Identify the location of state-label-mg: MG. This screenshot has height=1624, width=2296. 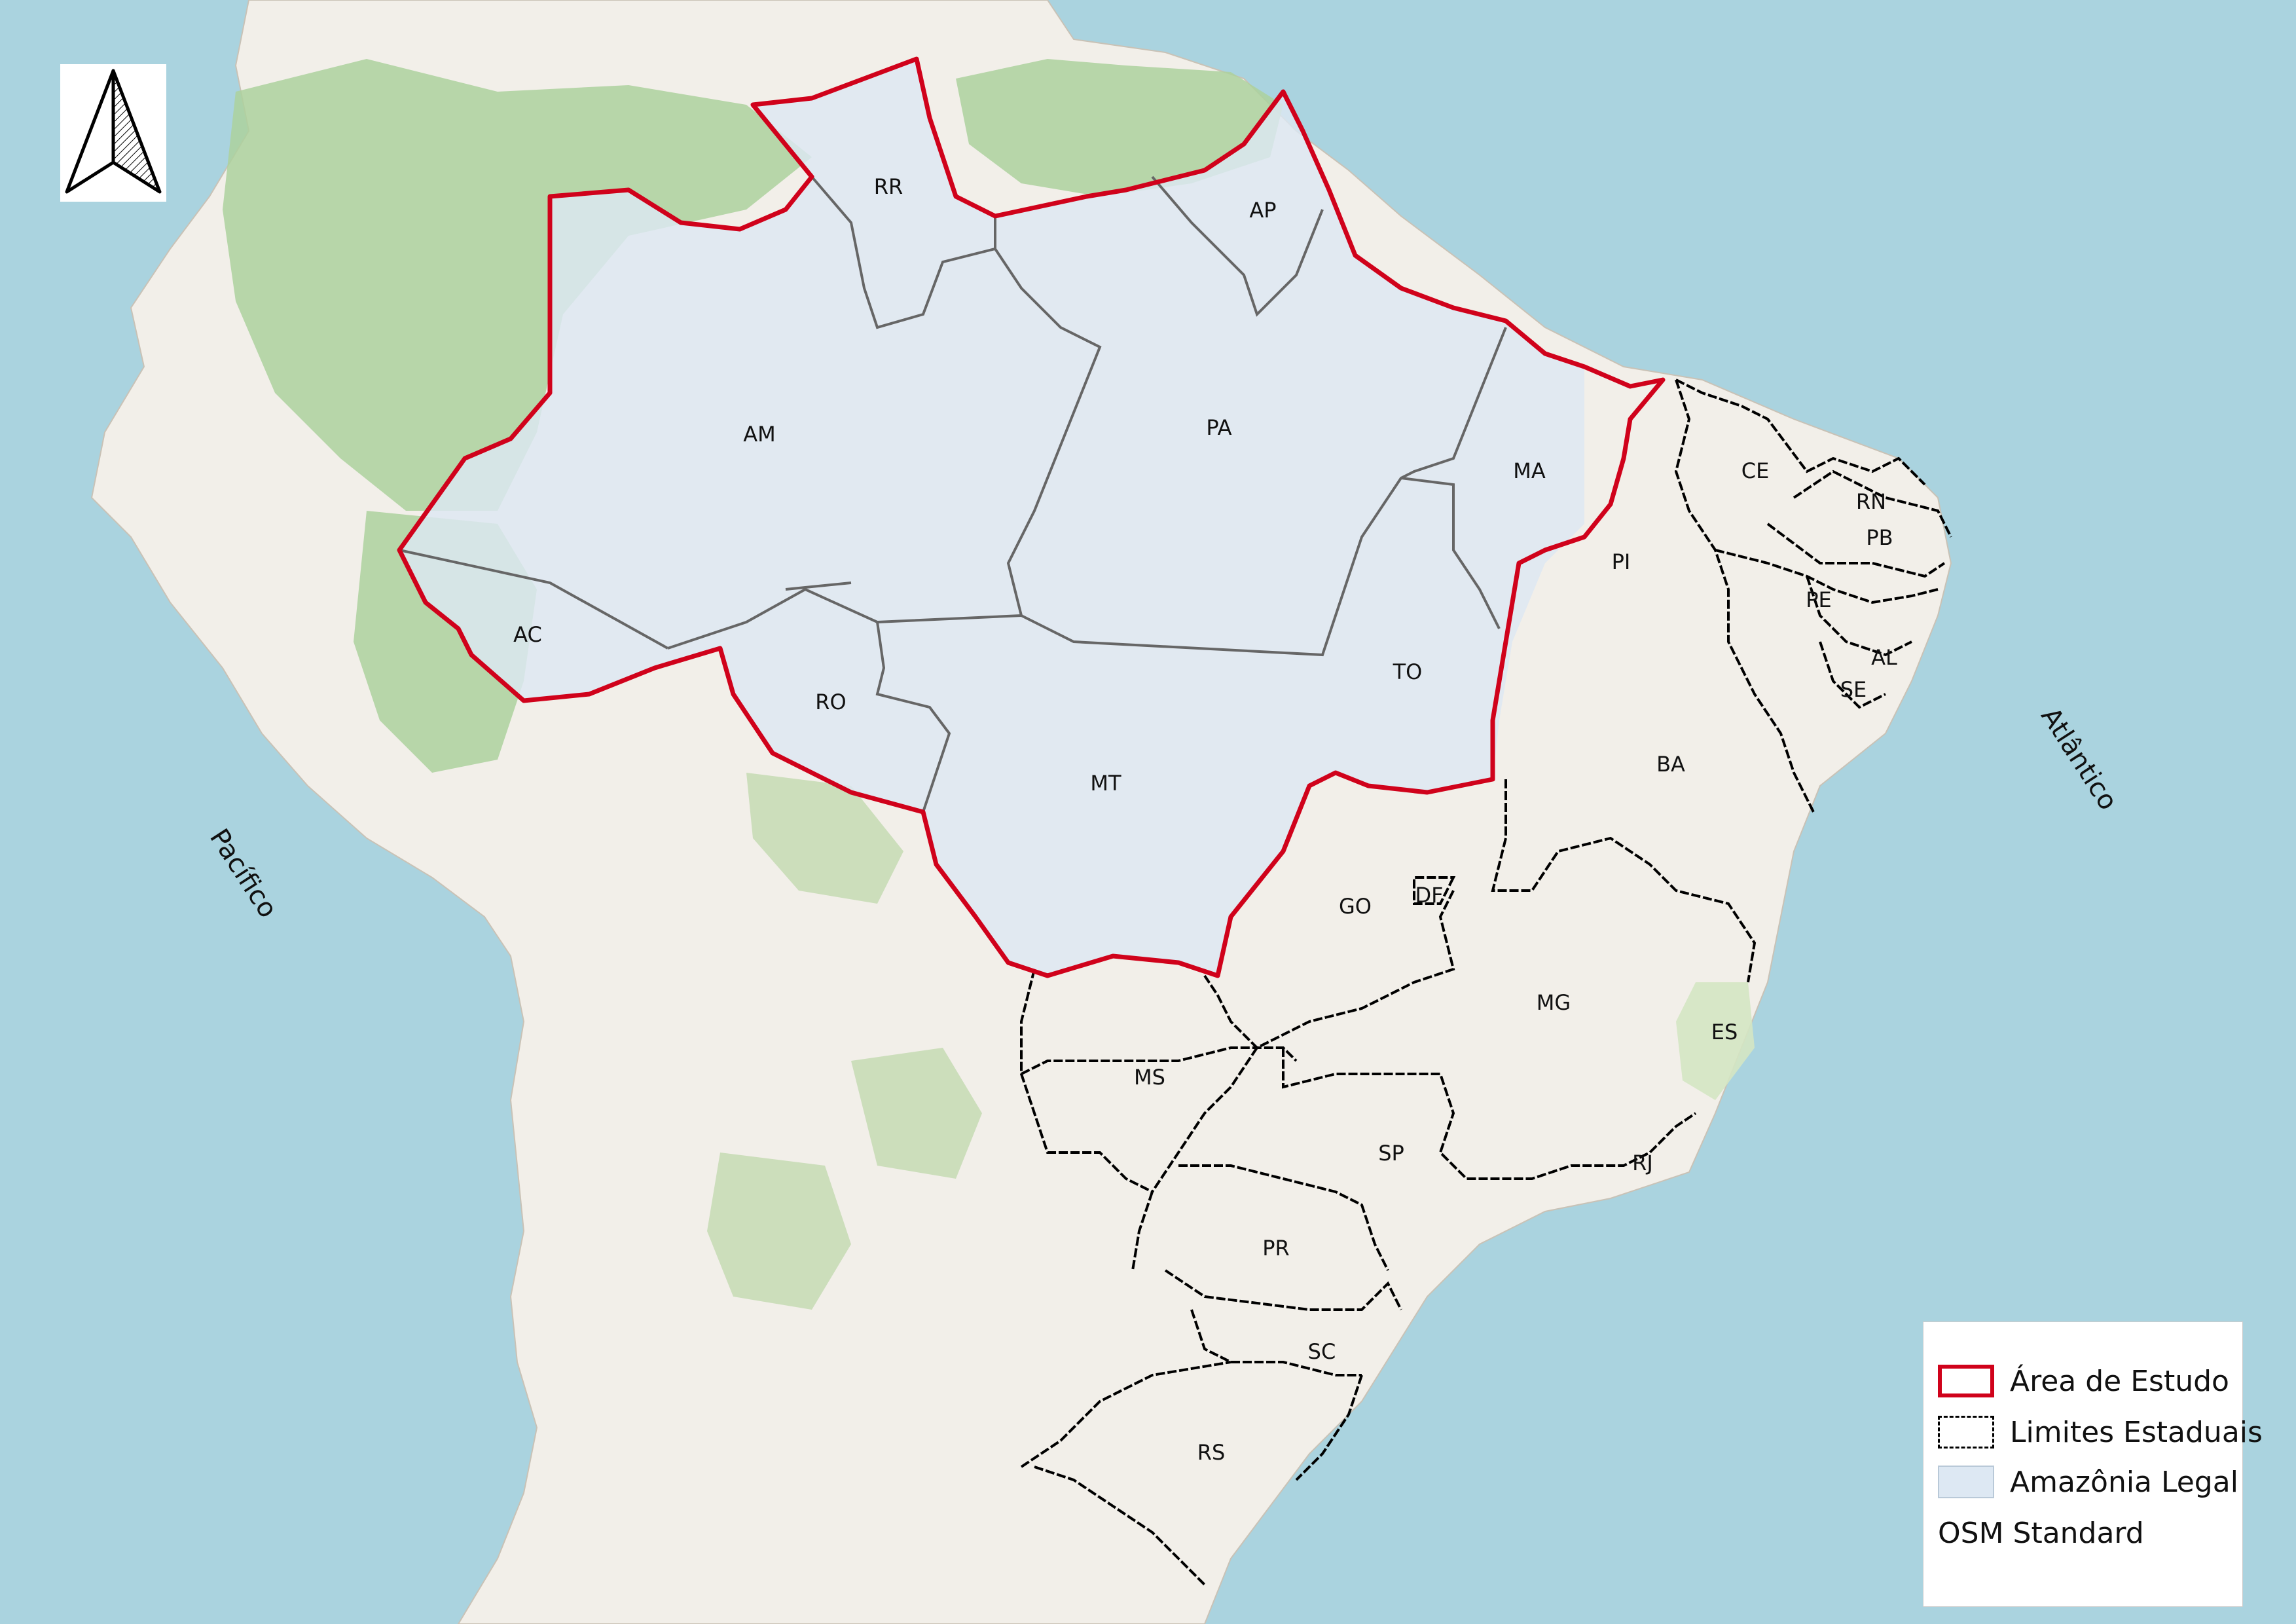
(1554, 1002).